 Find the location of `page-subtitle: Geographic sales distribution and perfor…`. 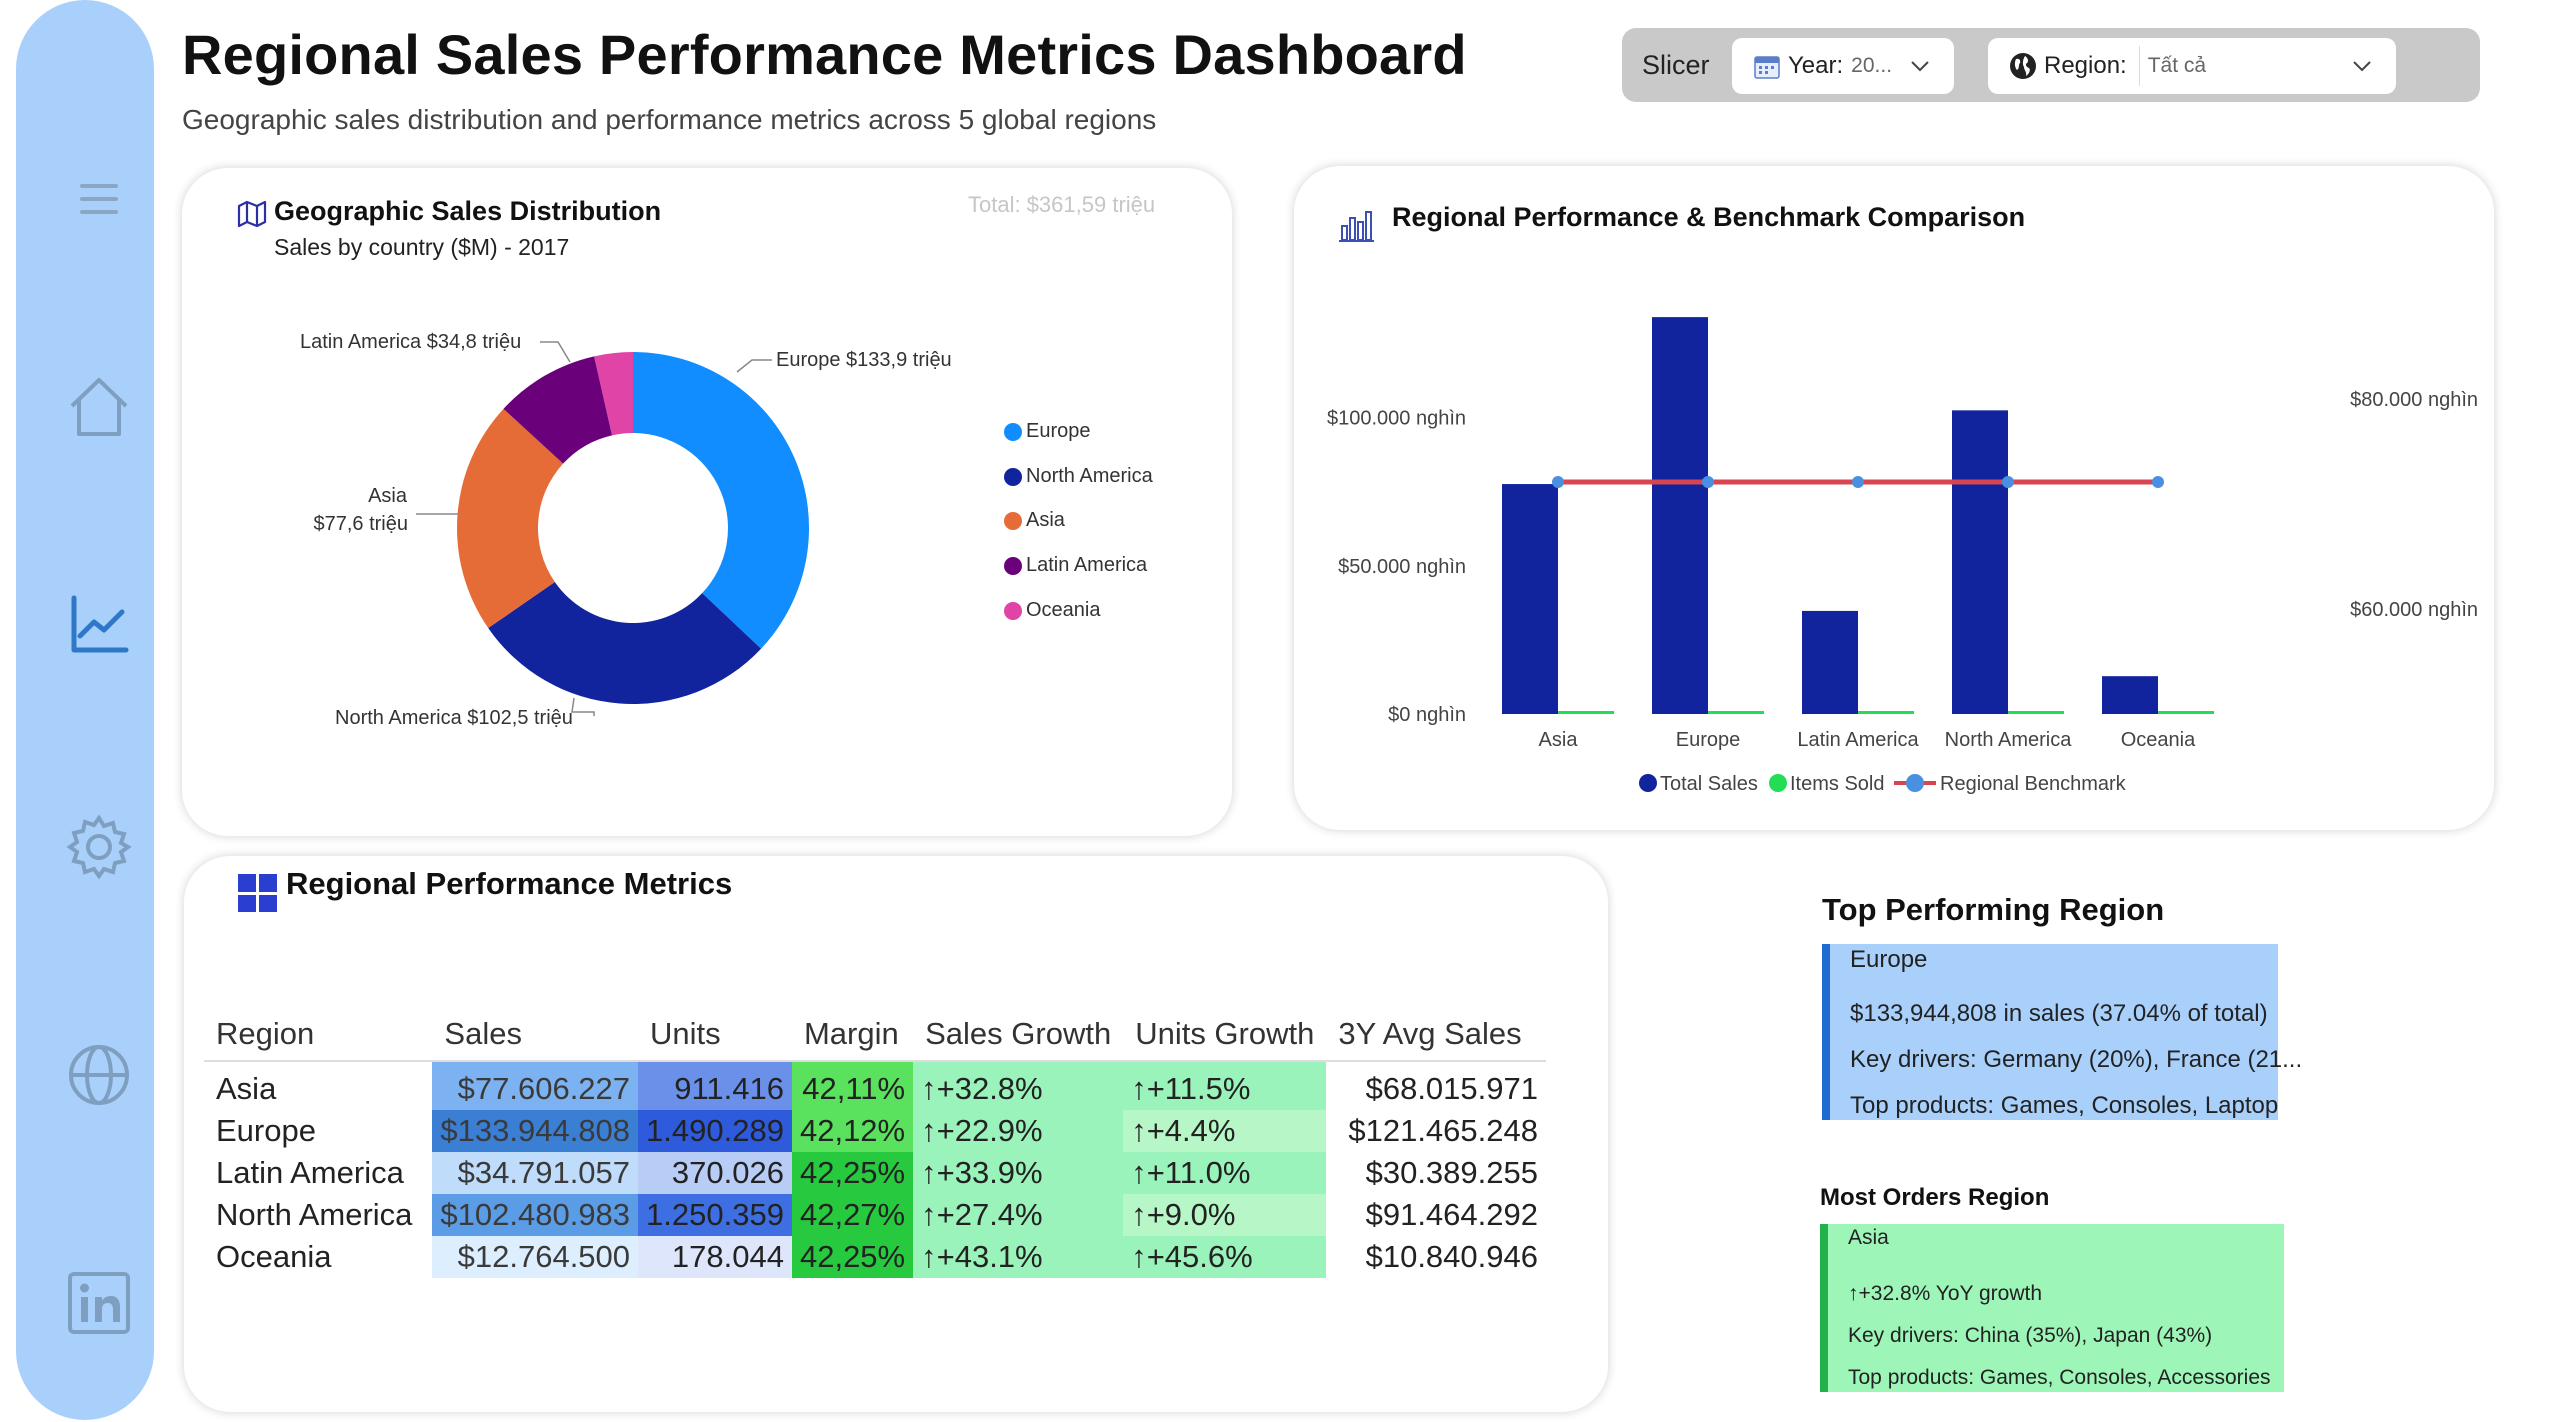

page-subtitle: Geographic sales distribution and perfor… is located at coordinates (669, 119).